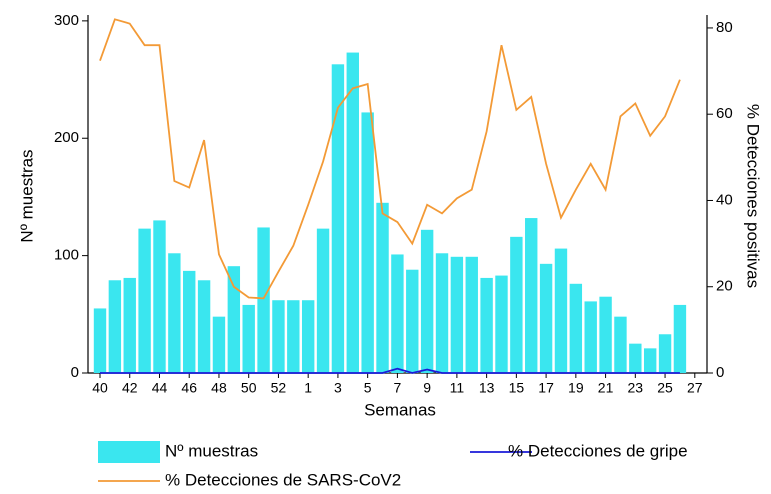 This screenshot has height=494, width=771. Describe the element at coordinates (66, 255) in the screenshot. I see `y-tick-label: 100` at that location.